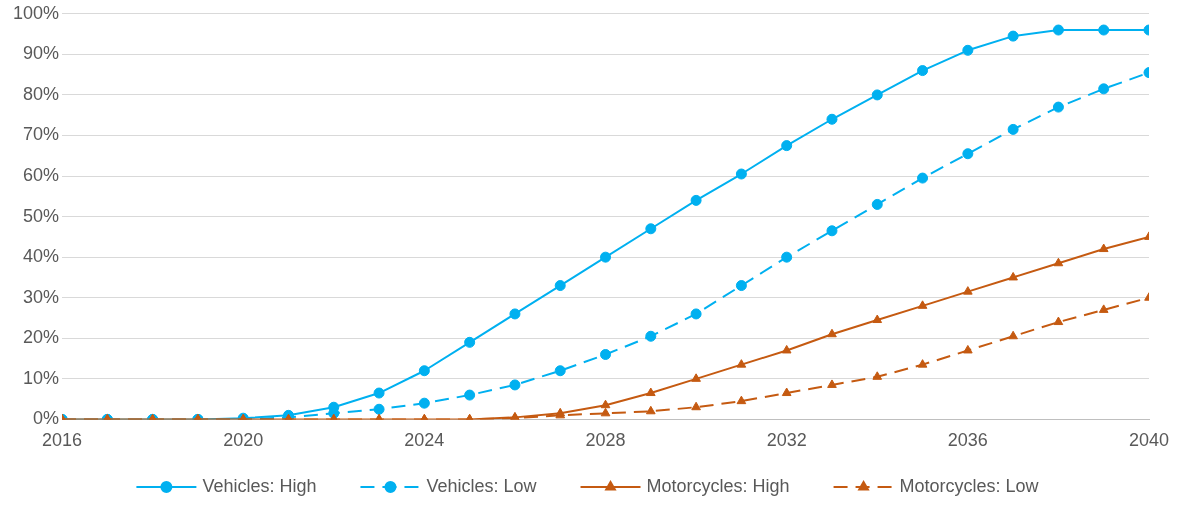 The height and width of the screenshot is (505, 1179). I want to click on legend-label: Vehicles: Low, so click(482, 485).